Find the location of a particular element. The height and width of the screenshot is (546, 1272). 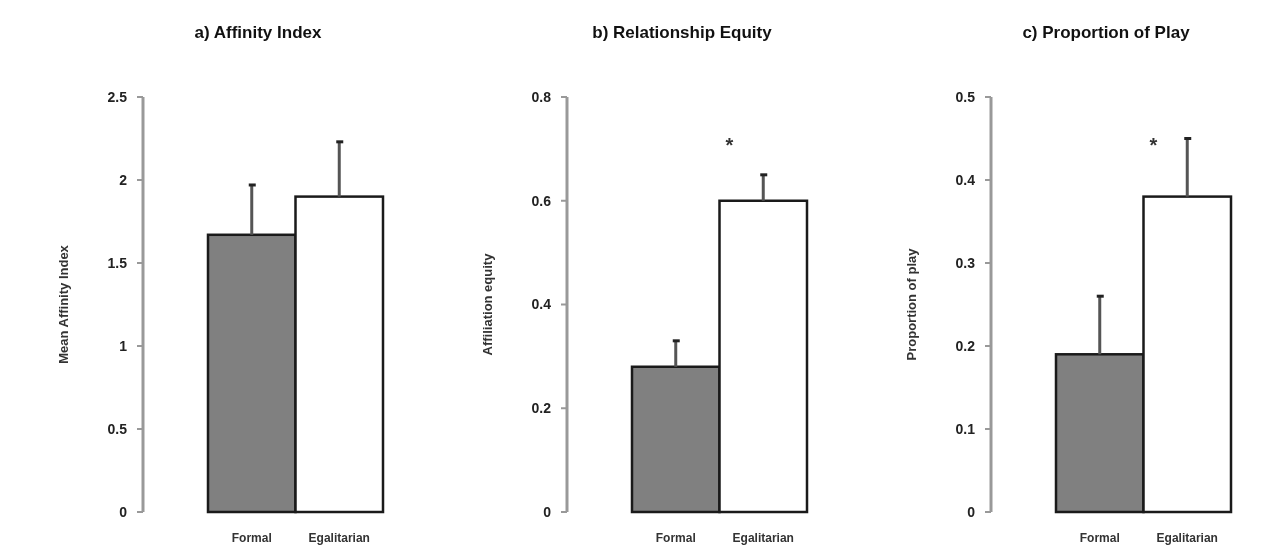

y-tick-label: 1 is located at coordinates (123, 345).